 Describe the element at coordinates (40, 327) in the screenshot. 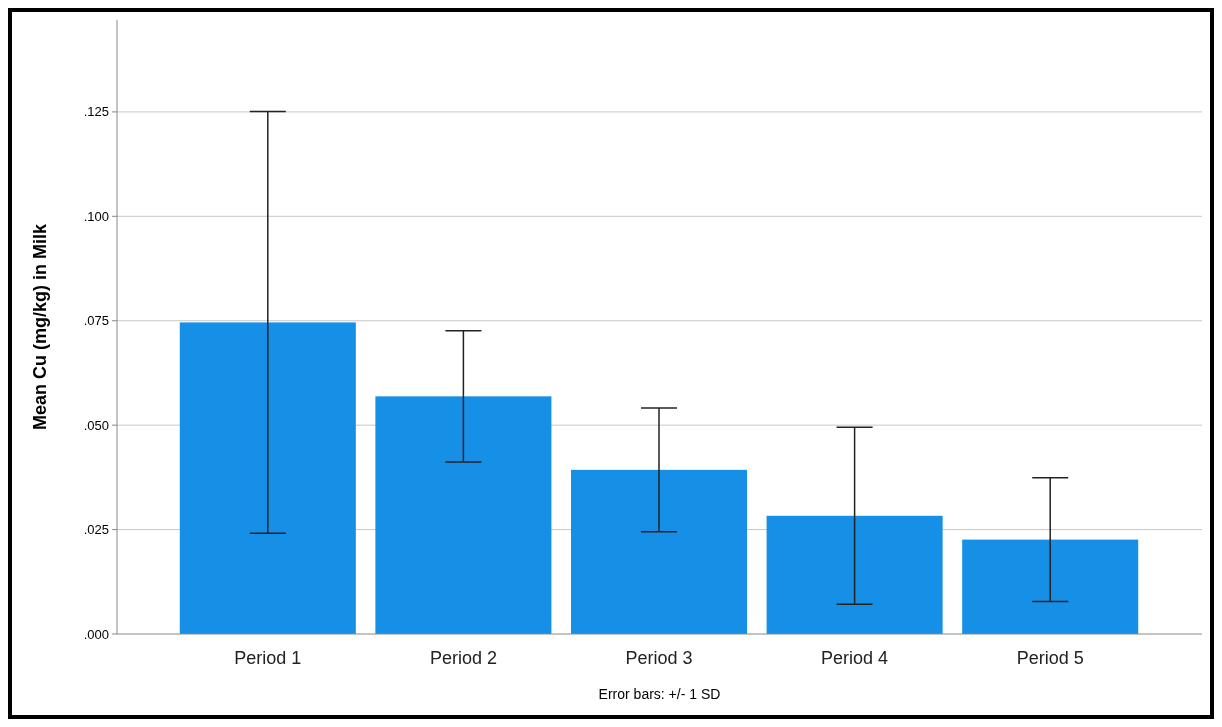

I see `y-axis-title: Mean Cu (mg/kg) in Milk` at that location.